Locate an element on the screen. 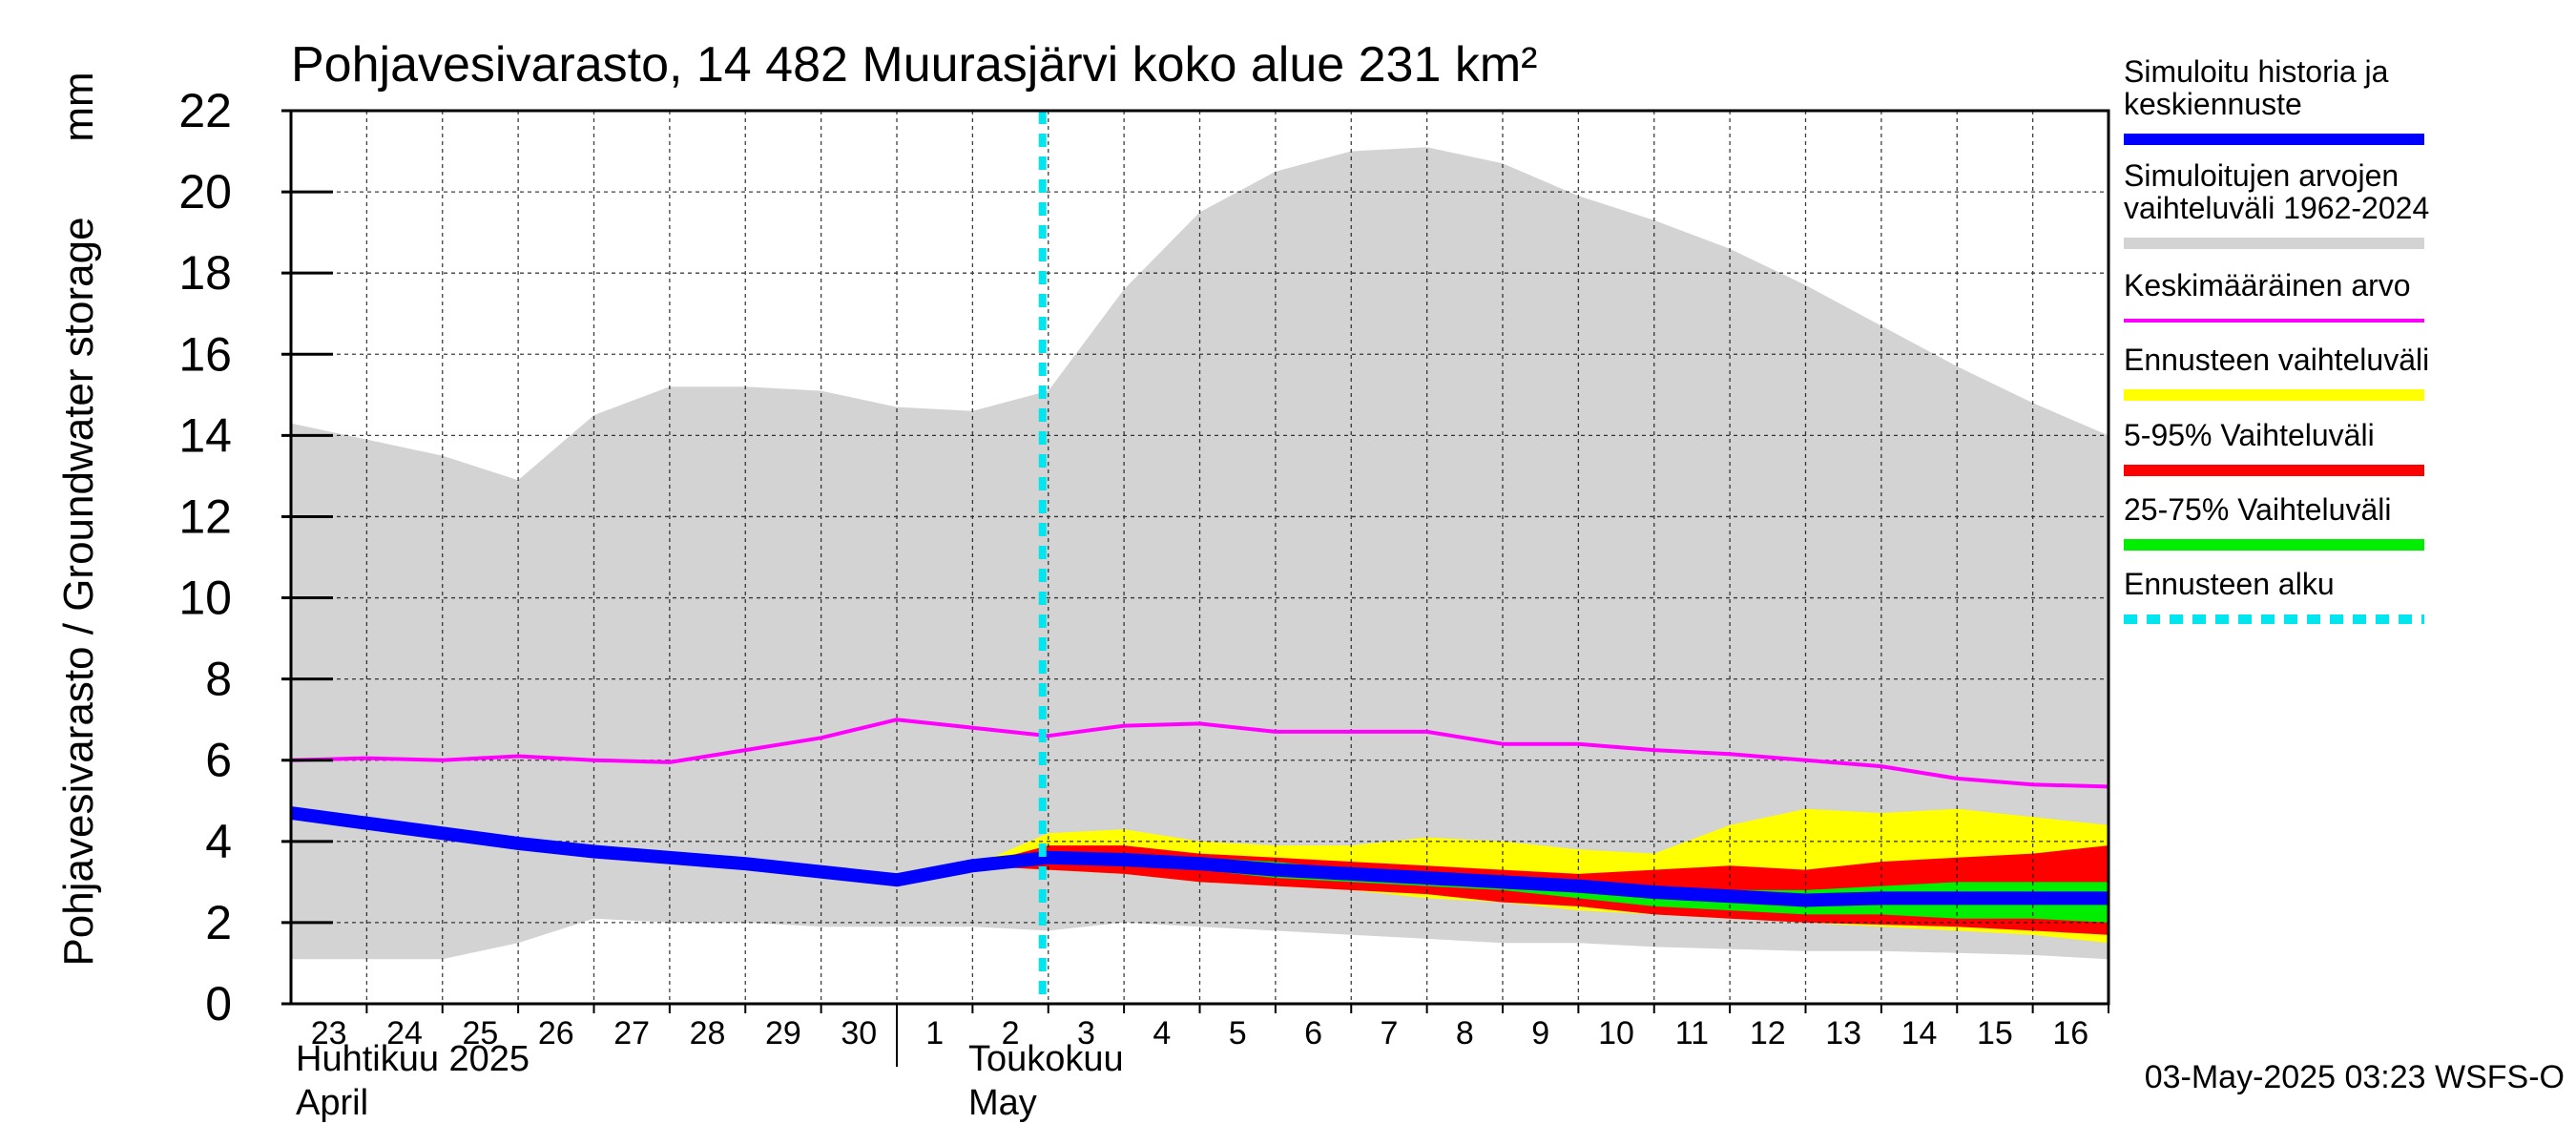  x-tick-label: 27 is located at coordinates (631, 1033).